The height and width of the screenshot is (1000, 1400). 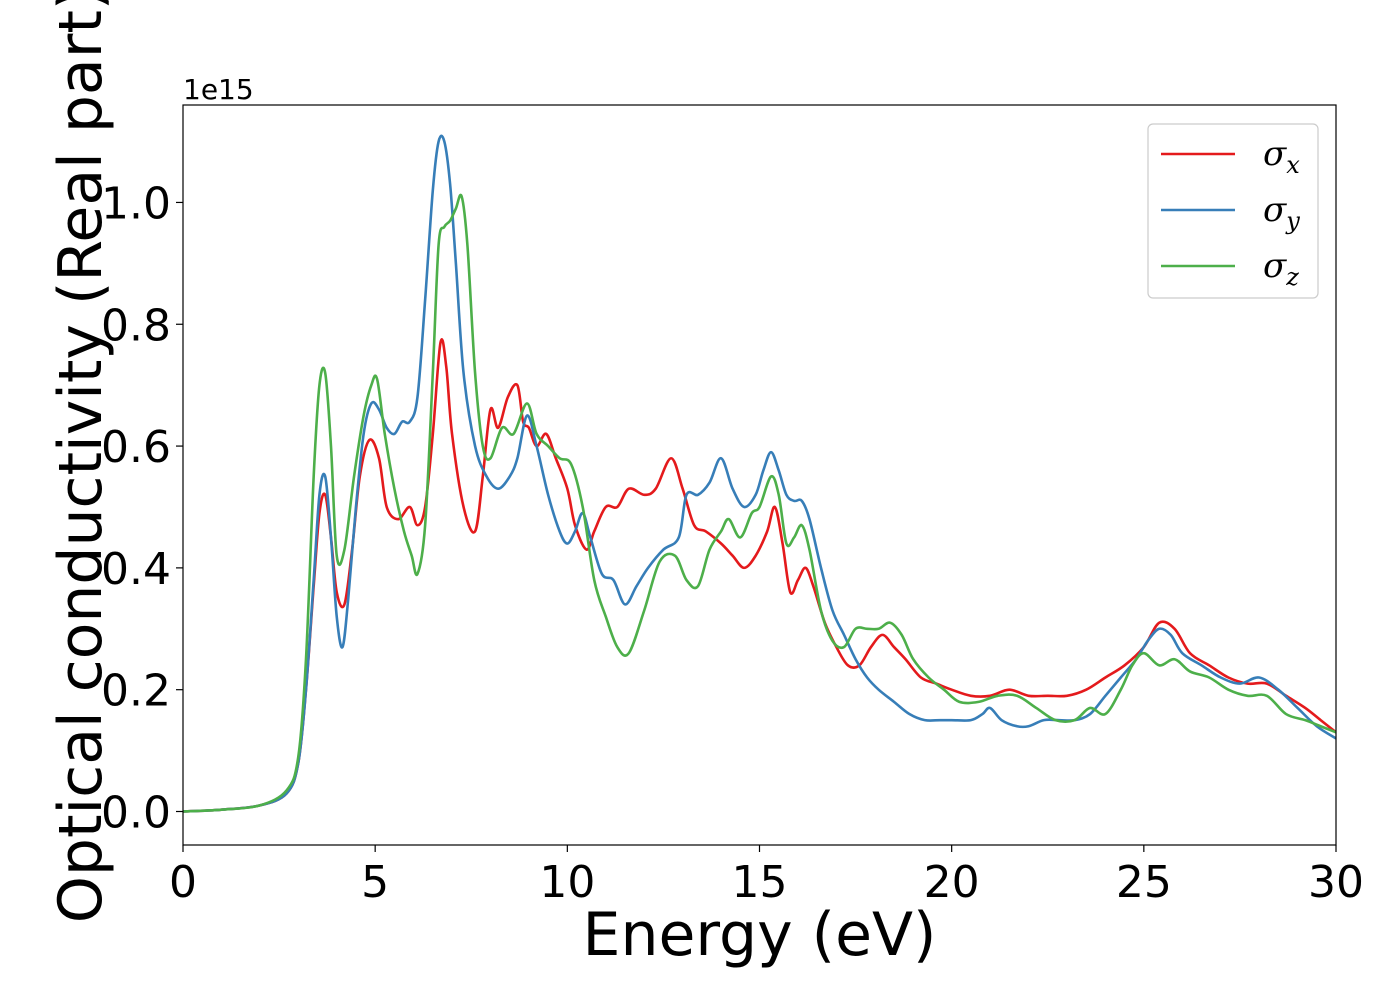 I want to click on x-tick-label: 25, so click(x=1144, y=882).